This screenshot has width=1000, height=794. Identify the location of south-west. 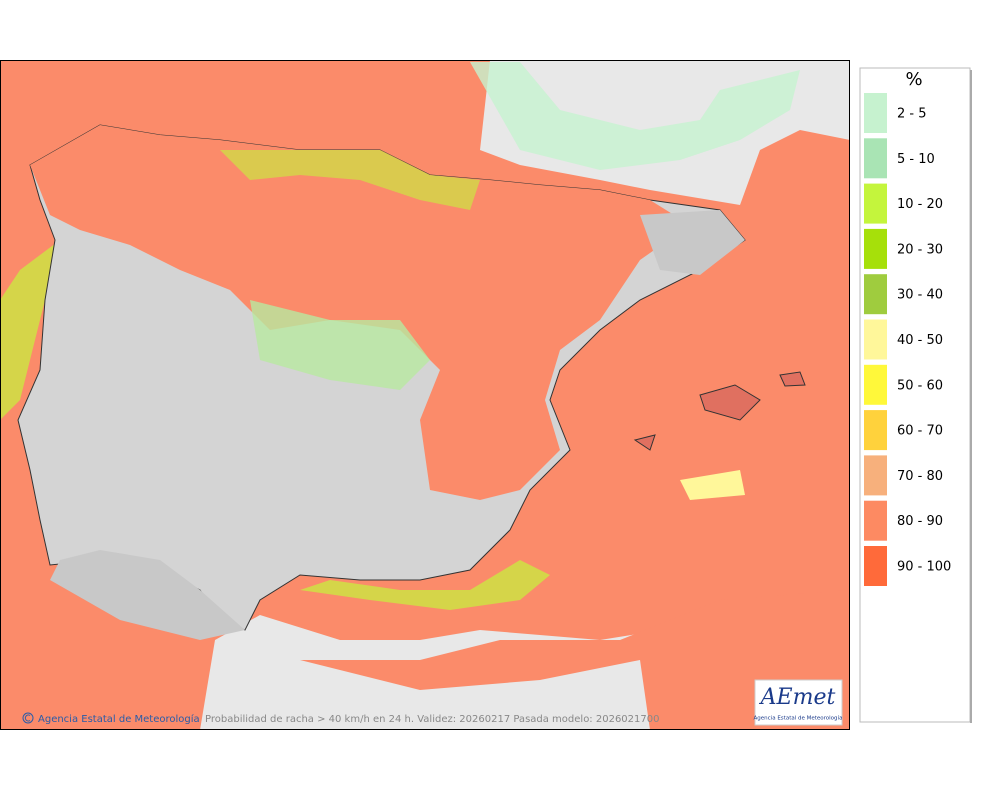
(147, 595).